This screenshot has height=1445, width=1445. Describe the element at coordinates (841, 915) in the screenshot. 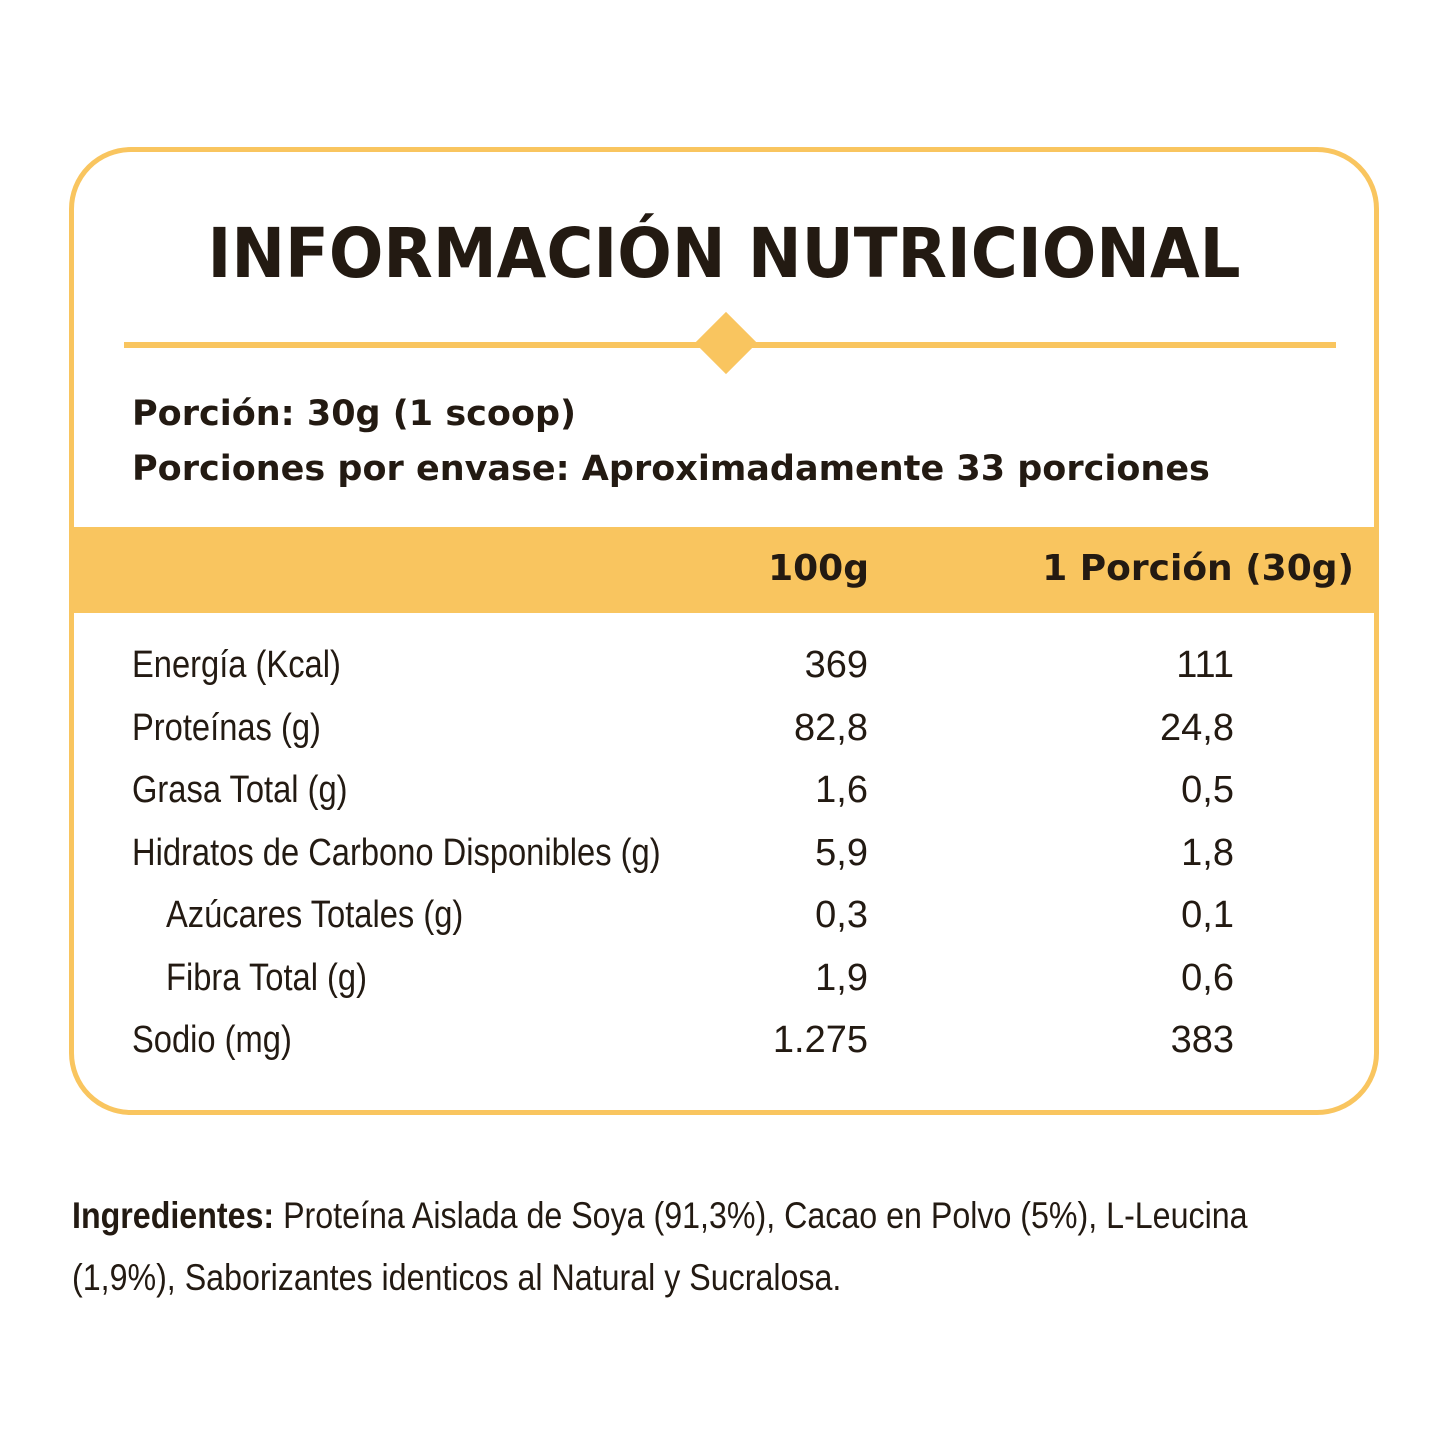

I see `value-per-100g: 0,3` at that location.